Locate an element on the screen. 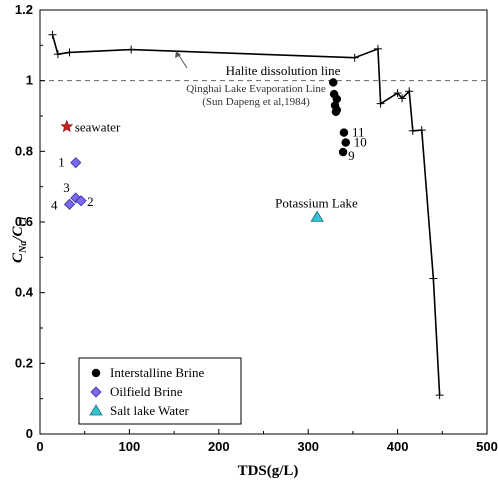 The width and height of the screenshot is (498, 483). y-tick-label: 0.8 is located at coordinates (24, 150).